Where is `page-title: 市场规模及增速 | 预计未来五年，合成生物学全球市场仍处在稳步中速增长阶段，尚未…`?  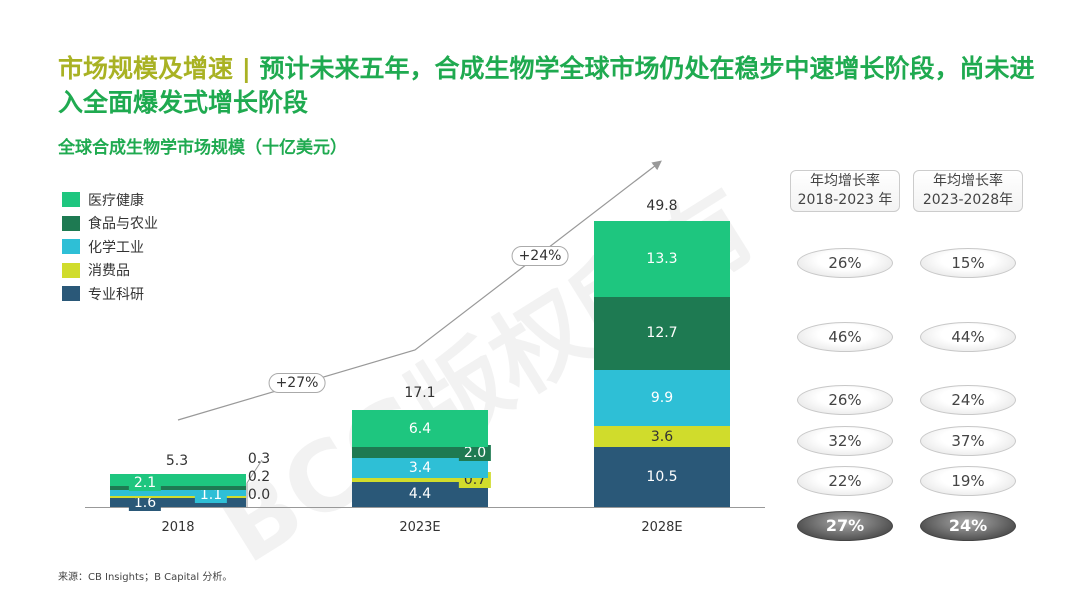
page-title: 市场规模及增速 | 预计未来五年，合成生物学全球市场仍处在稳步中速增长阶段，尚未… is located at coordinates (546, 85).